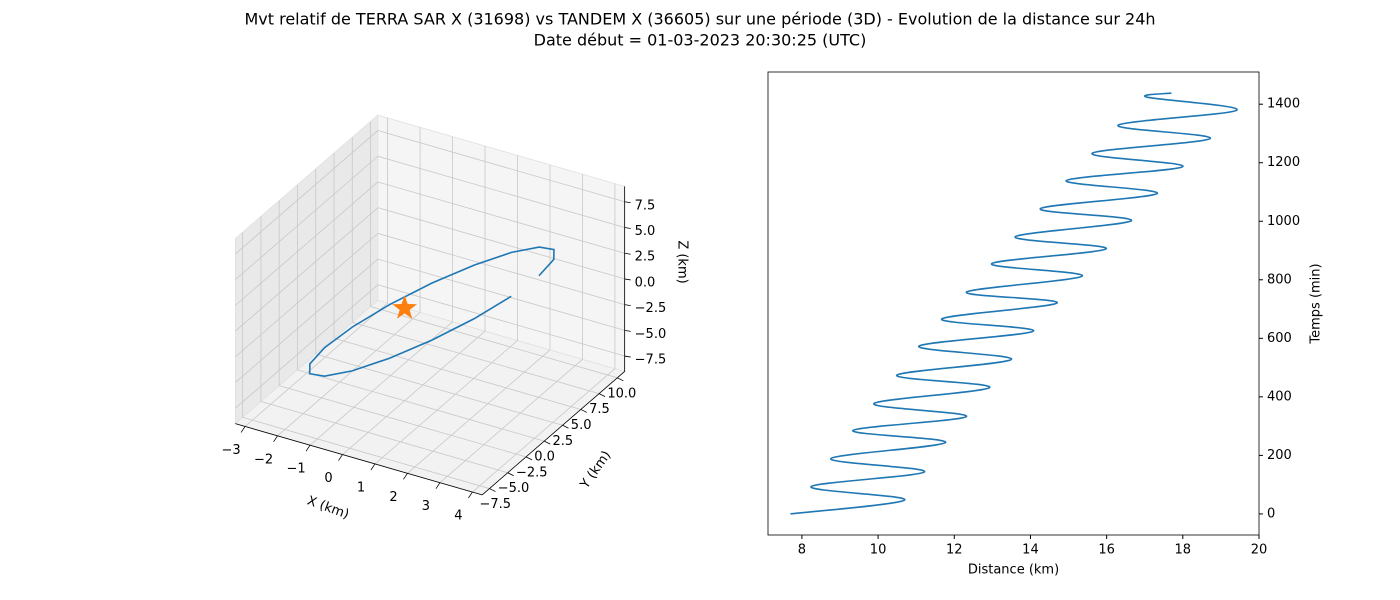 This screenshot has height=600, width=1400. I want to click on y-tick-label: −5.0, so click(514, 488).